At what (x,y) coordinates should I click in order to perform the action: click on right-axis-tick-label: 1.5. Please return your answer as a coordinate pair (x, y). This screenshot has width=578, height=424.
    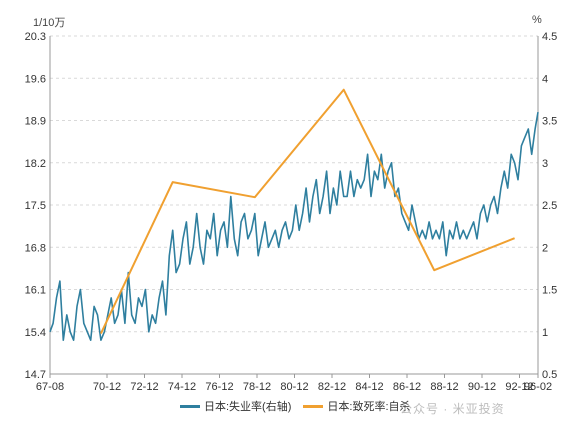
    Looking at the image, I should click on (549, 291).